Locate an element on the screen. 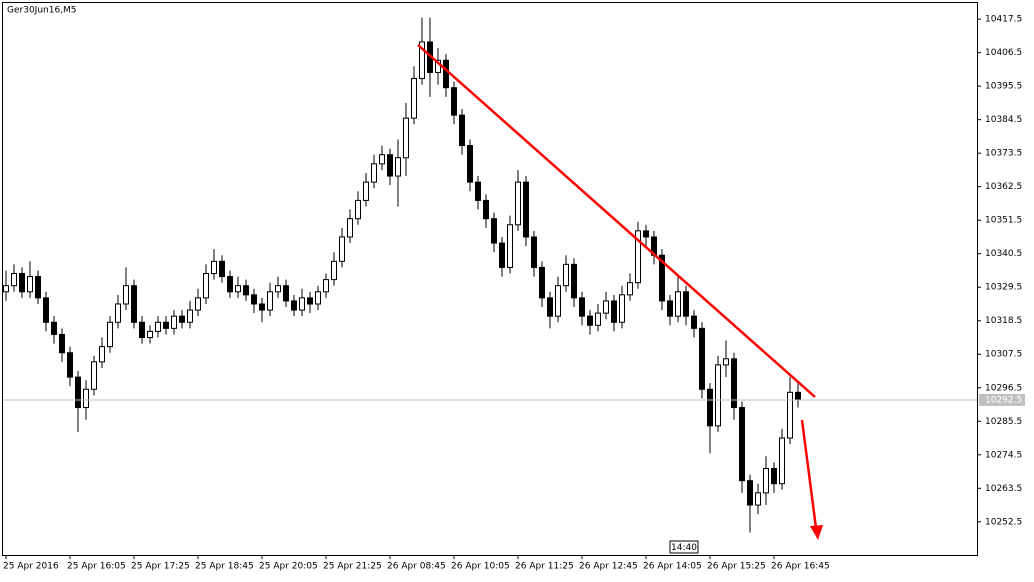  x-tick-label: 25 Apr 2016 is located at coordinates (31, 567).